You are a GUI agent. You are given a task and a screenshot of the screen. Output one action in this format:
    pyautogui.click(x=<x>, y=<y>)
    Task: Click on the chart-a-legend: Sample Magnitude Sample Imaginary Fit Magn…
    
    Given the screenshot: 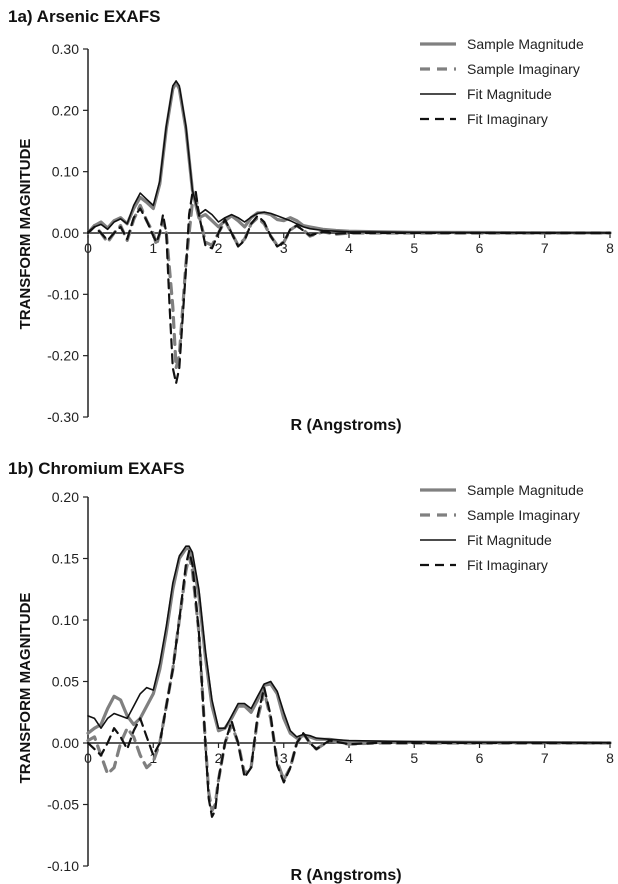 What is the action you would take?
    pyautogui.click(x=502, y=81)
    